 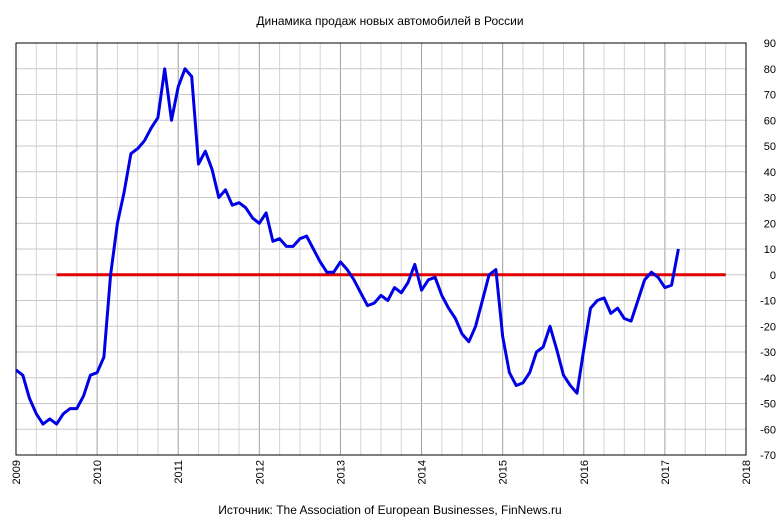 What do you see at coordinates (17, 472) in the screenshot?
I see `x-tick-label: 2009` at bounding box center [17, 472].